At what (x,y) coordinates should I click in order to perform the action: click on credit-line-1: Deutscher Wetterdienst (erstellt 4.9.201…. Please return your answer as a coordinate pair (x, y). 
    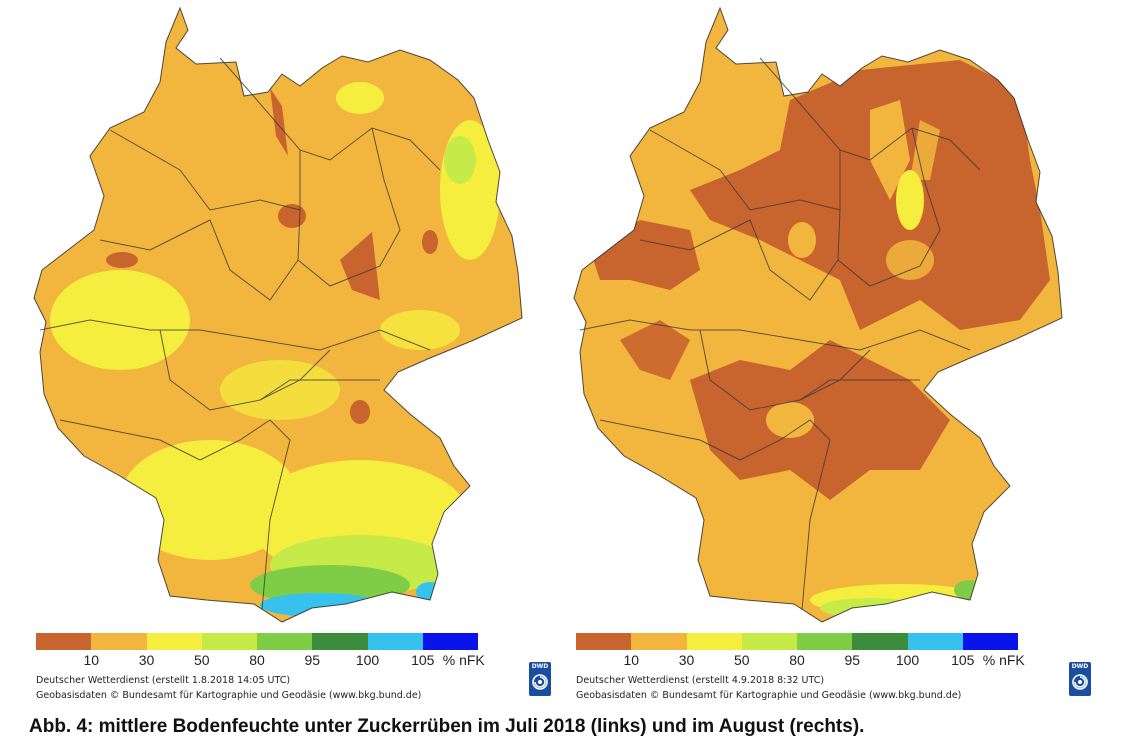
    Looking at the image, I should click on (700, 680).